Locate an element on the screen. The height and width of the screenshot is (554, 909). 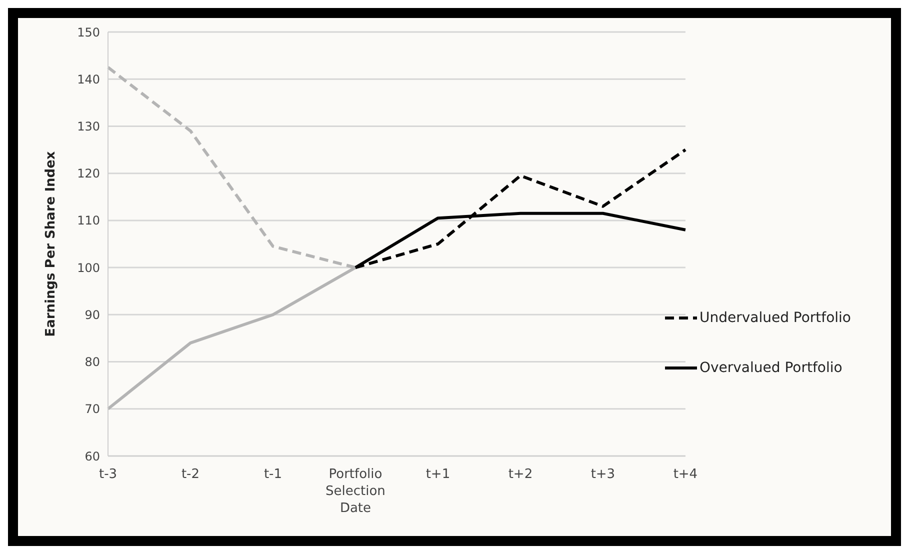
x-tick-label: t+3 is located at coordinates (603, 474).